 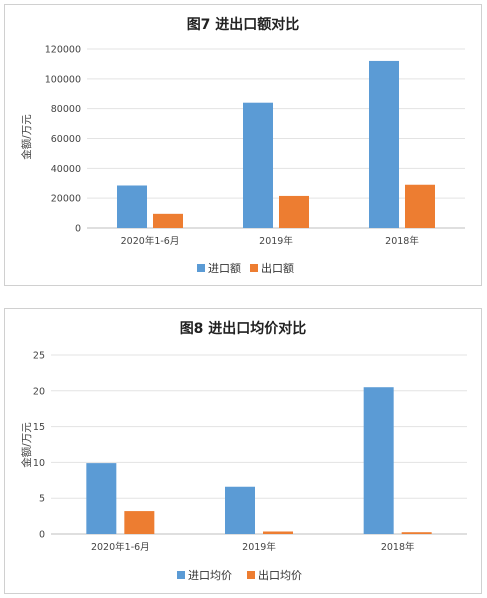 I want to click on y-tick-label: 40000, so click(x=66, y=169).